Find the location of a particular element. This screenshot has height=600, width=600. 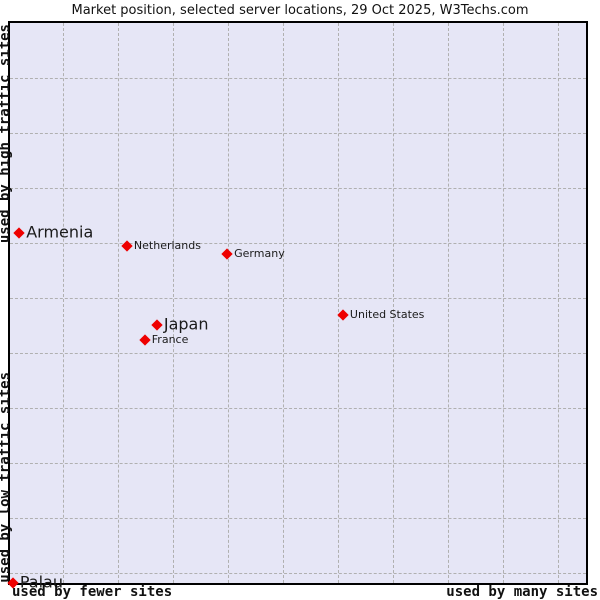

data-point-germany is located at coordinates (227, 254).